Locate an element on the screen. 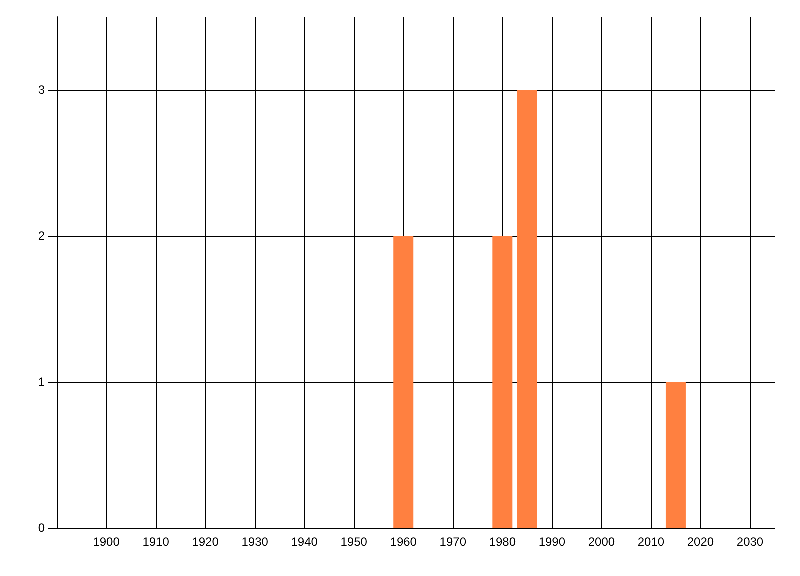  x-tick-label: 1970 is located at coordinates (453, 542).